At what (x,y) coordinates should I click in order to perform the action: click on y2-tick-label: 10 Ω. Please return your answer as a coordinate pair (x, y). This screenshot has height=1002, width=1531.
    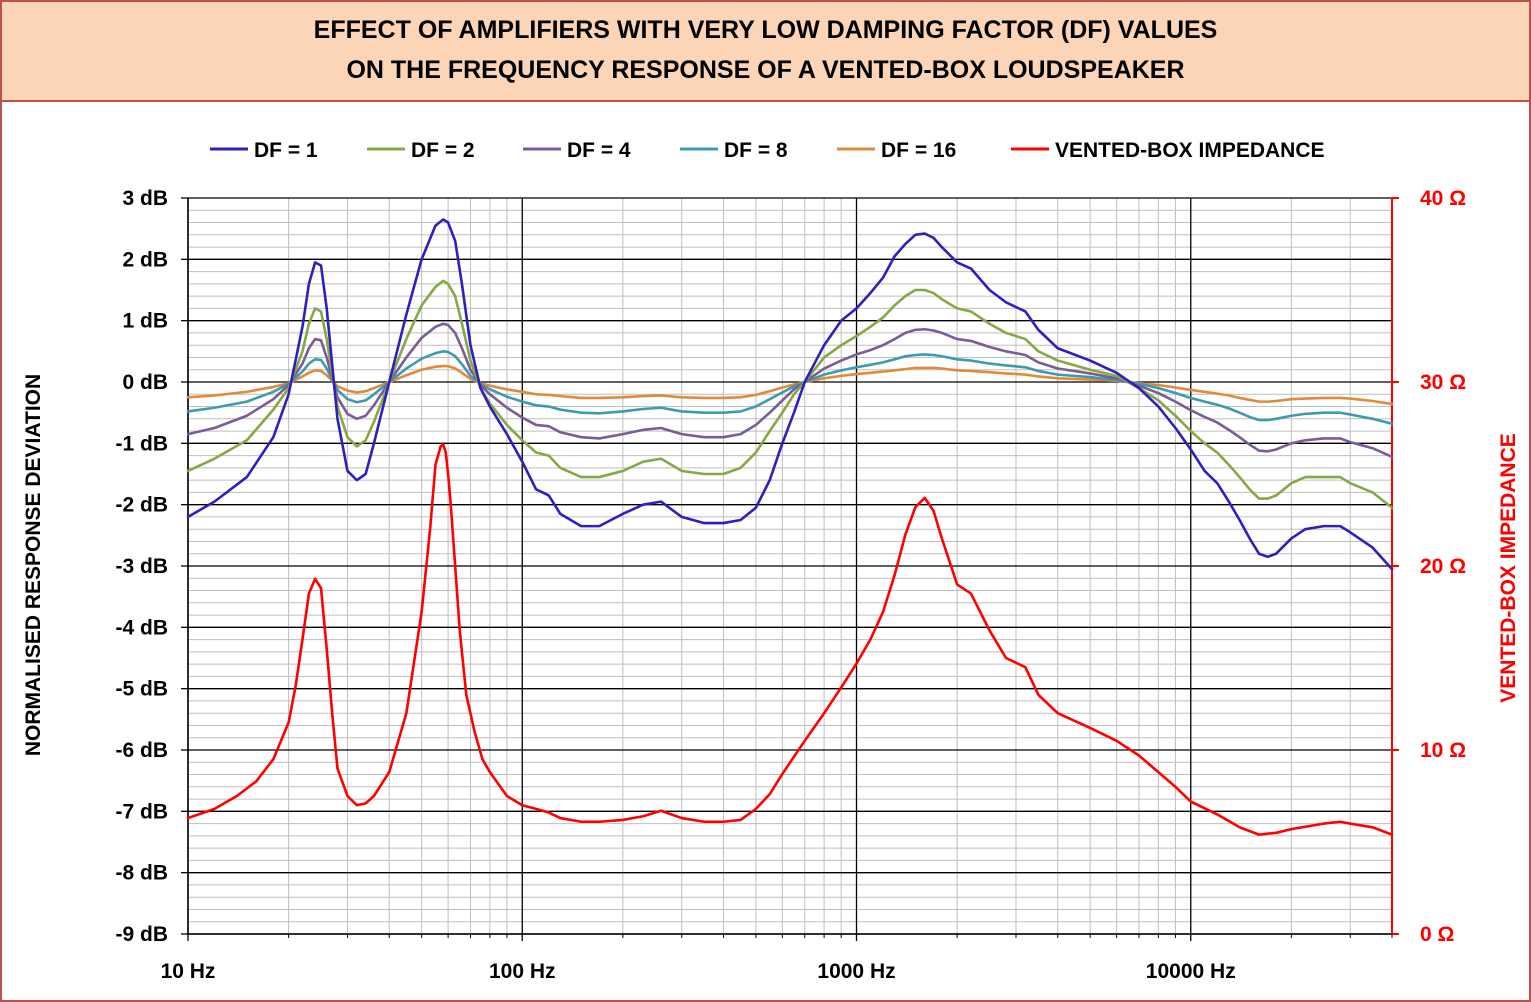
    Looking at the image, I should click on (1443, 750).